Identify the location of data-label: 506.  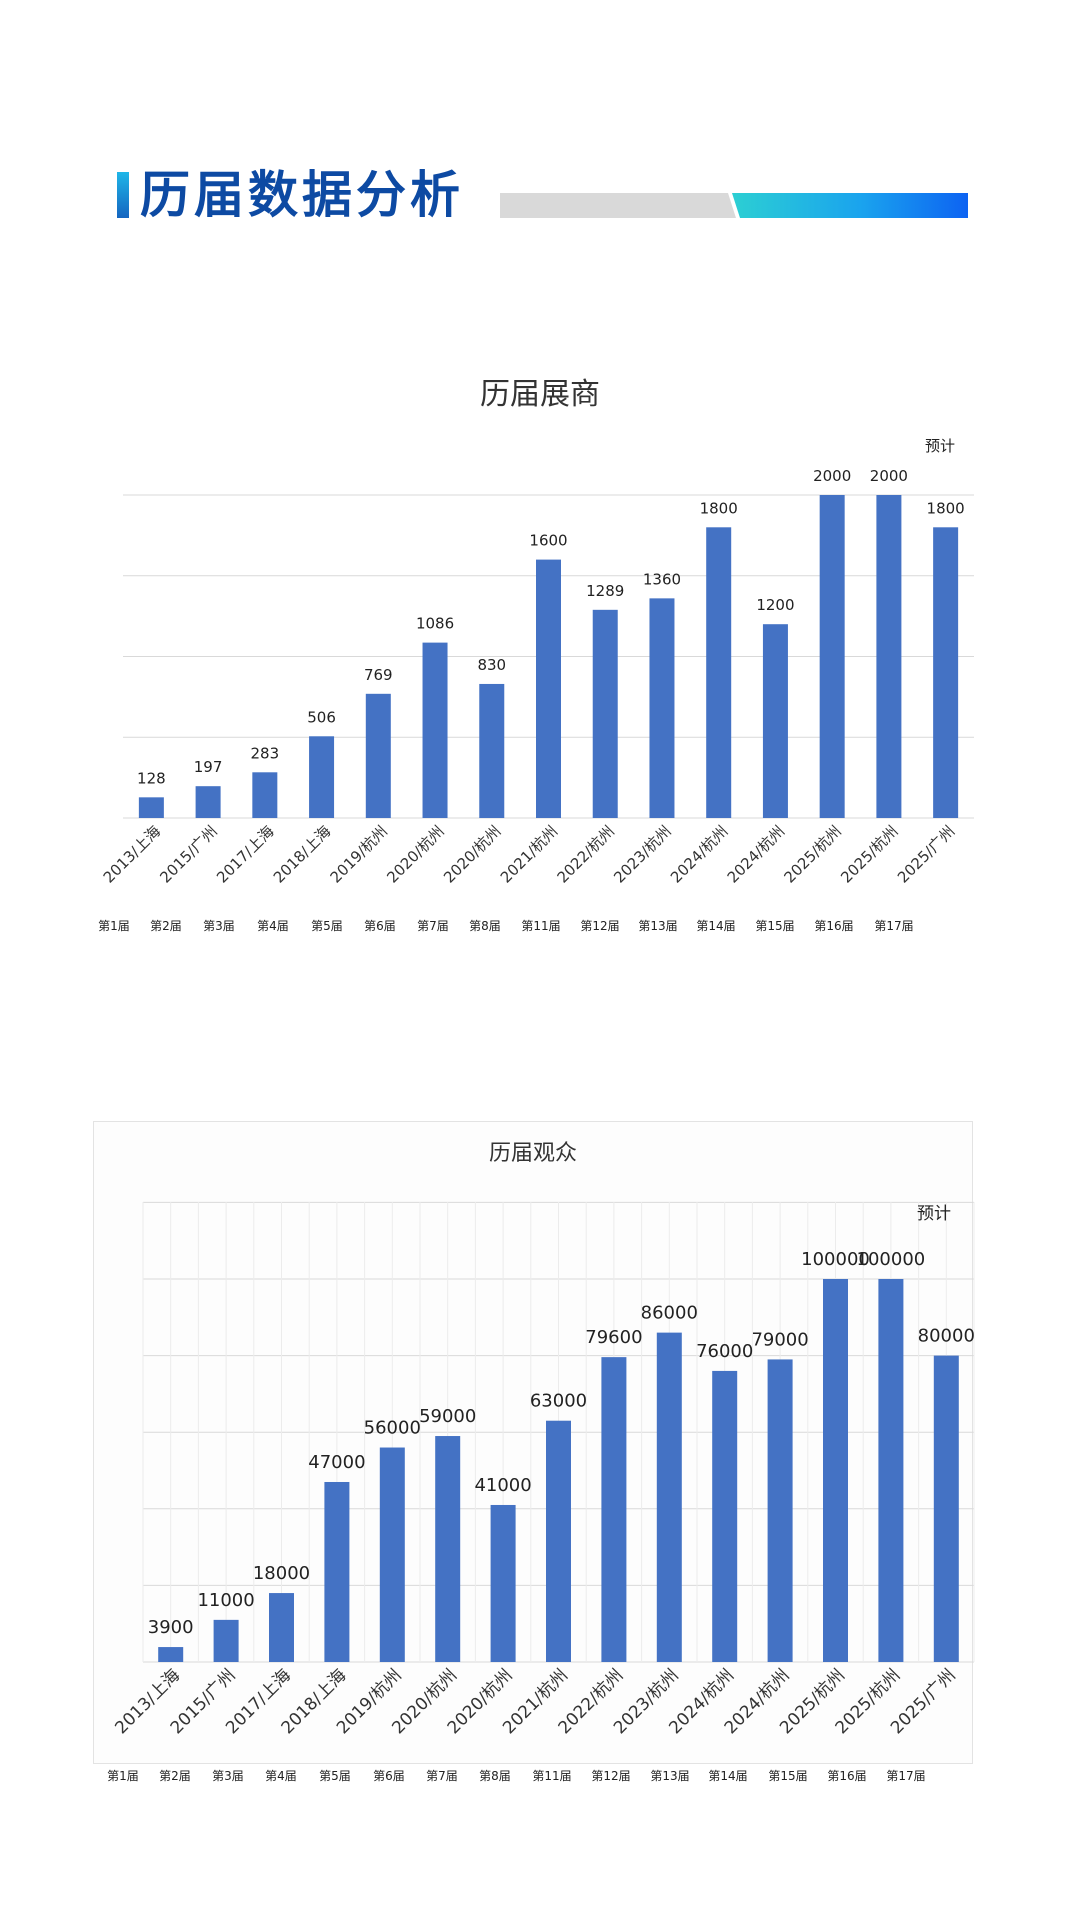
(321, 717).